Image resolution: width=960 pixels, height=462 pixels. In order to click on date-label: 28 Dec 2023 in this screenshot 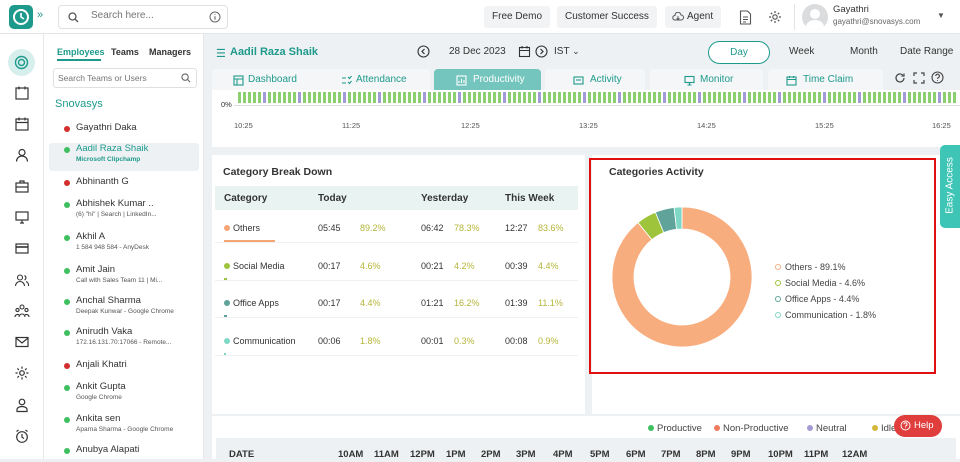, I will do `click(477, 51)`.